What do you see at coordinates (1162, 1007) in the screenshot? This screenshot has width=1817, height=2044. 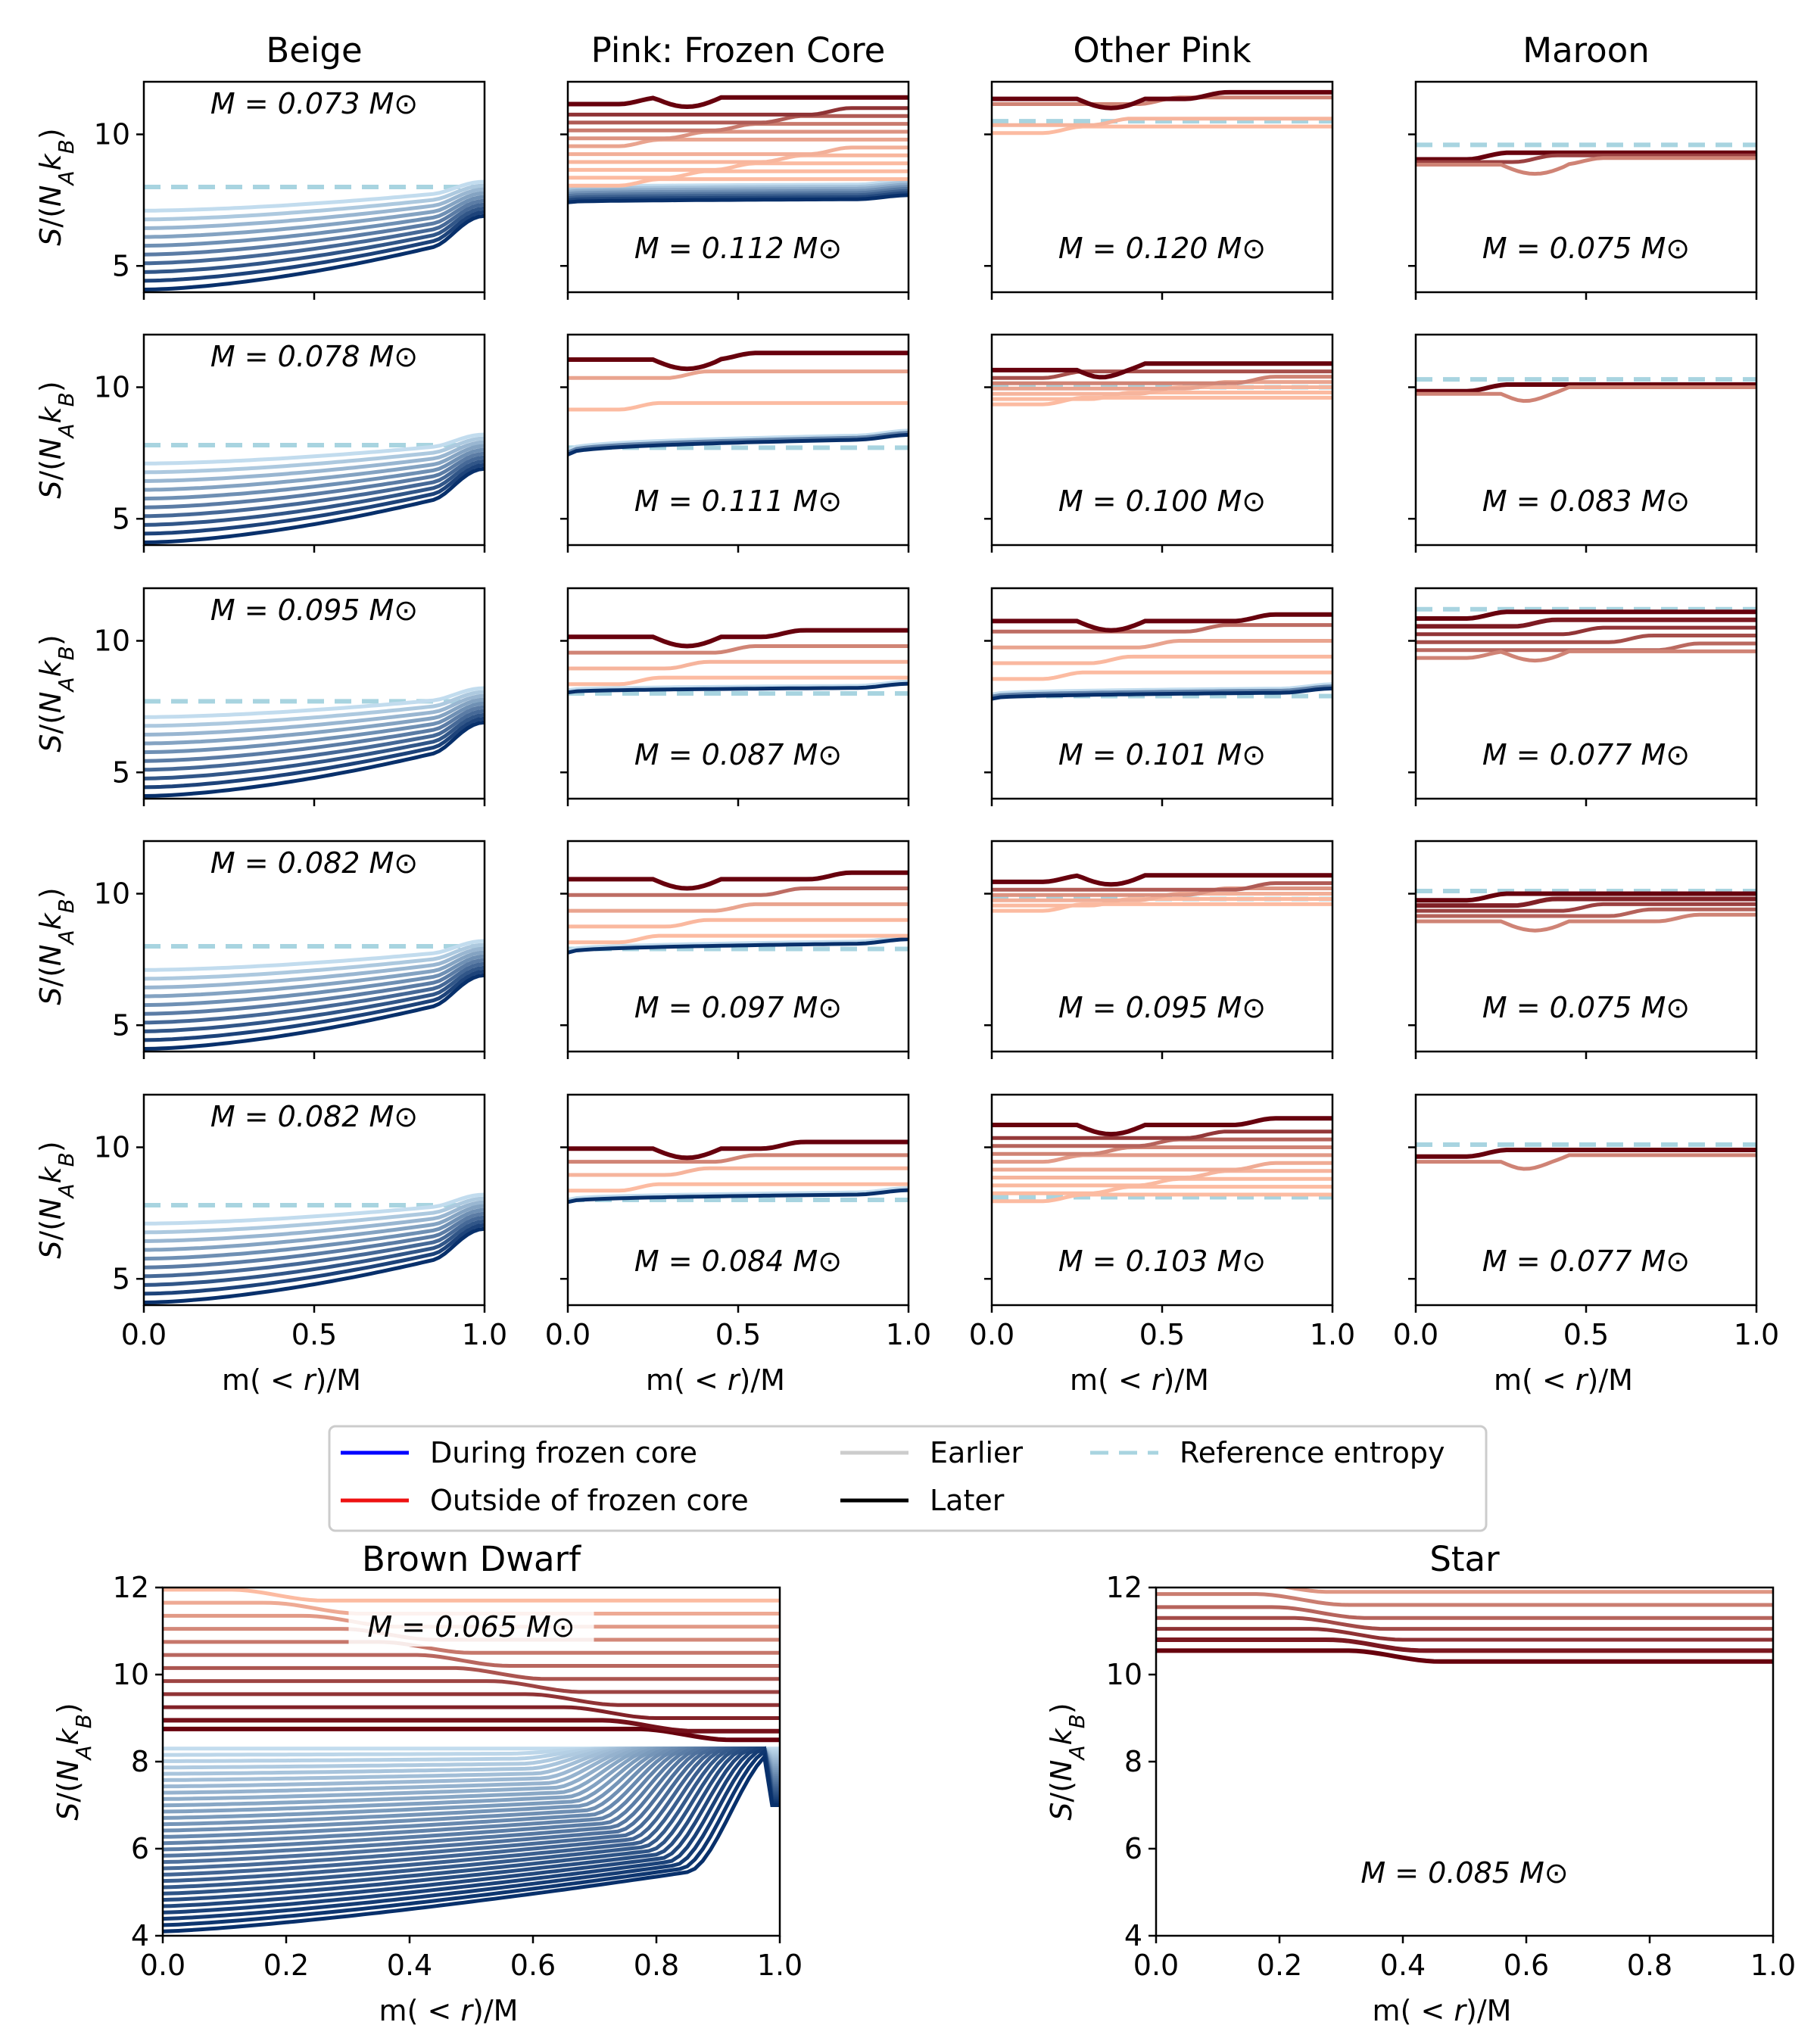 I see `mass-label: M = 0.095 M⊙` at bounding box center [1162, 1007].